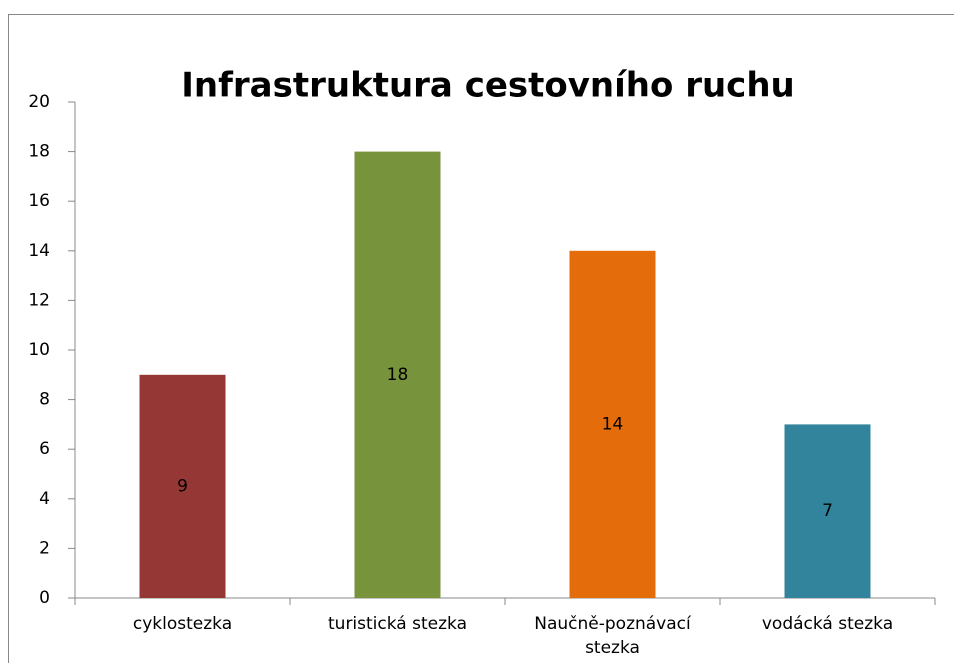 This screenshot has width=954, height=663. Describe the element at coordinates (44, 400) in the screenshot. I see `y-tick-label: 8` at that location.